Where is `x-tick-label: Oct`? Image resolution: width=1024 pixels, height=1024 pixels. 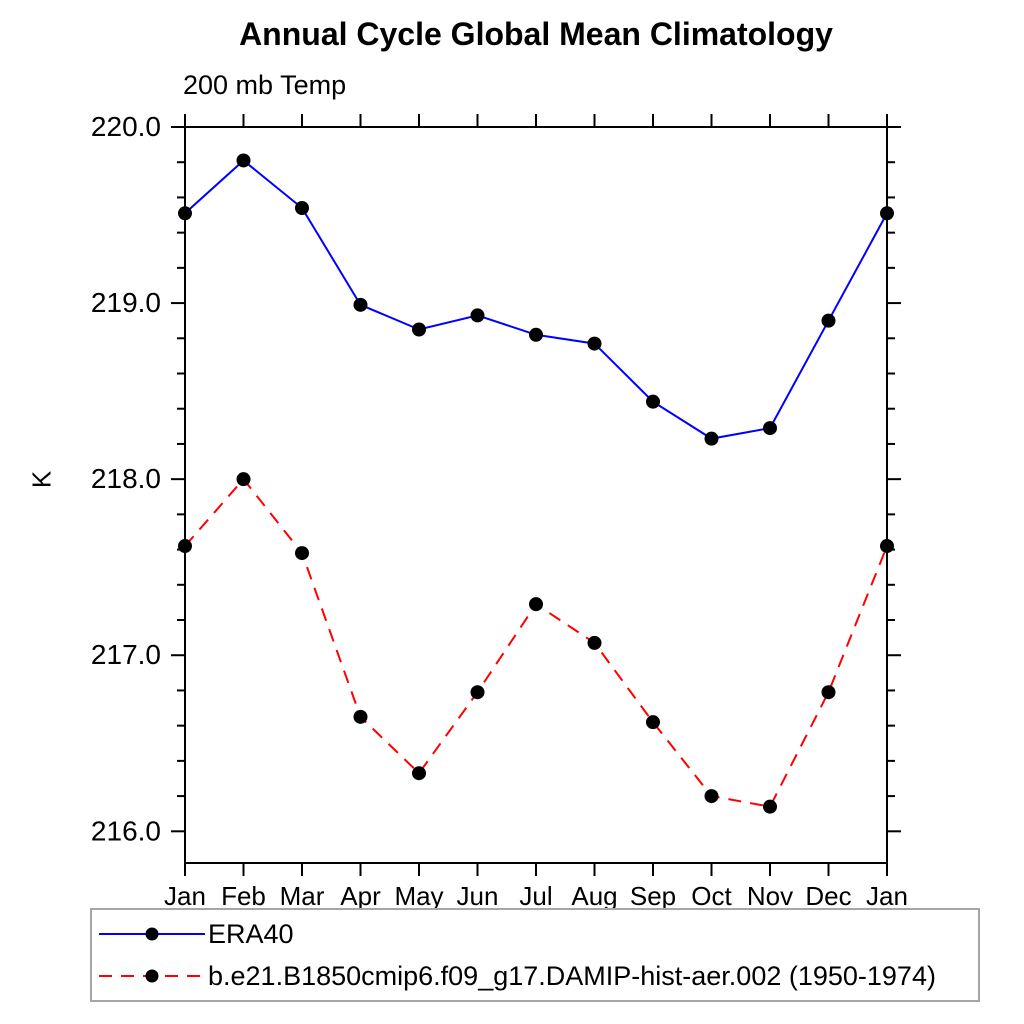
x-tick-label: Oct is located at coordinates (711, 896).